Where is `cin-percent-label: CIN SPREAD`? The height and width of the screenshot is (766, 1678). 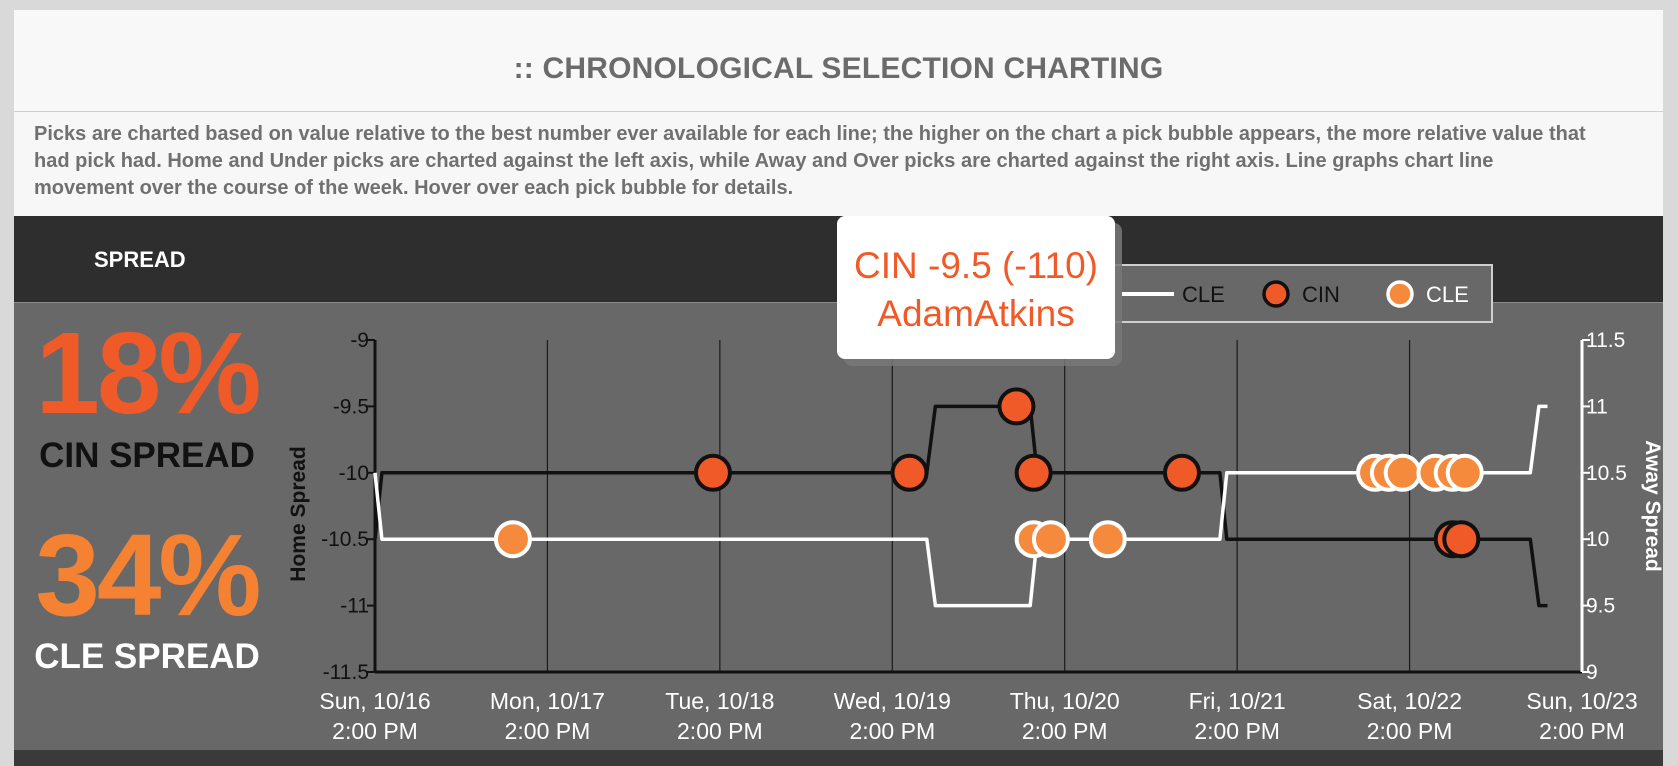 cin-percent-label: CIN SPREAD is located at coordinates (147, 455).